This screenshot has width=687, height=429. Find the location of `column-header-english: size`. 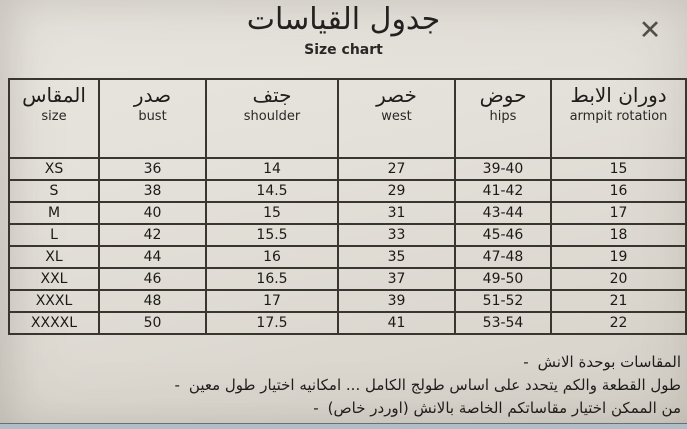

column-header-english: size is located at coordinates (54, 116).